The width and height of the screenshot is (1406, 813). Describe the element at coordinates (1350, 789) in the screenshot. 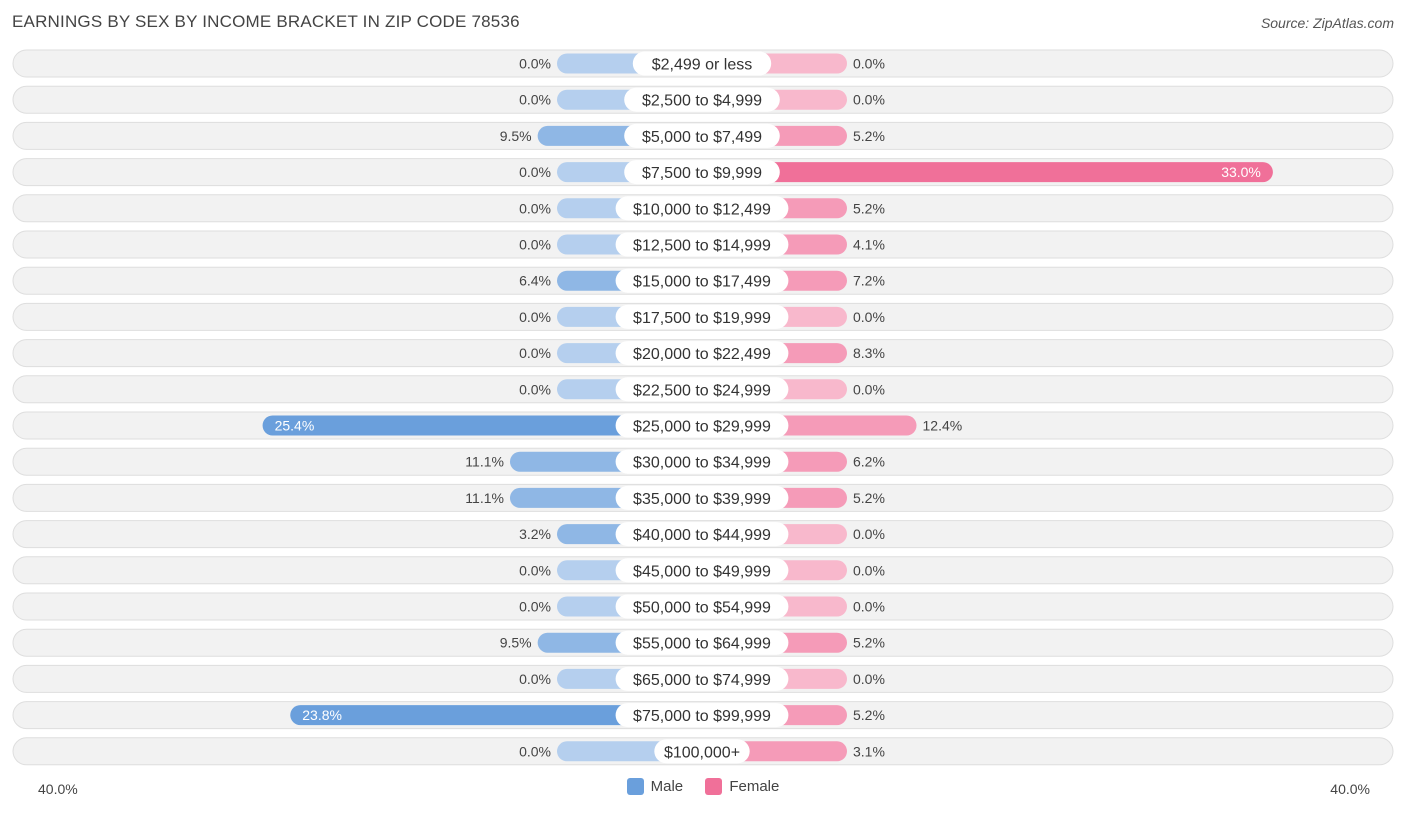

I see `axis-right-label: 40.0%` at that location.